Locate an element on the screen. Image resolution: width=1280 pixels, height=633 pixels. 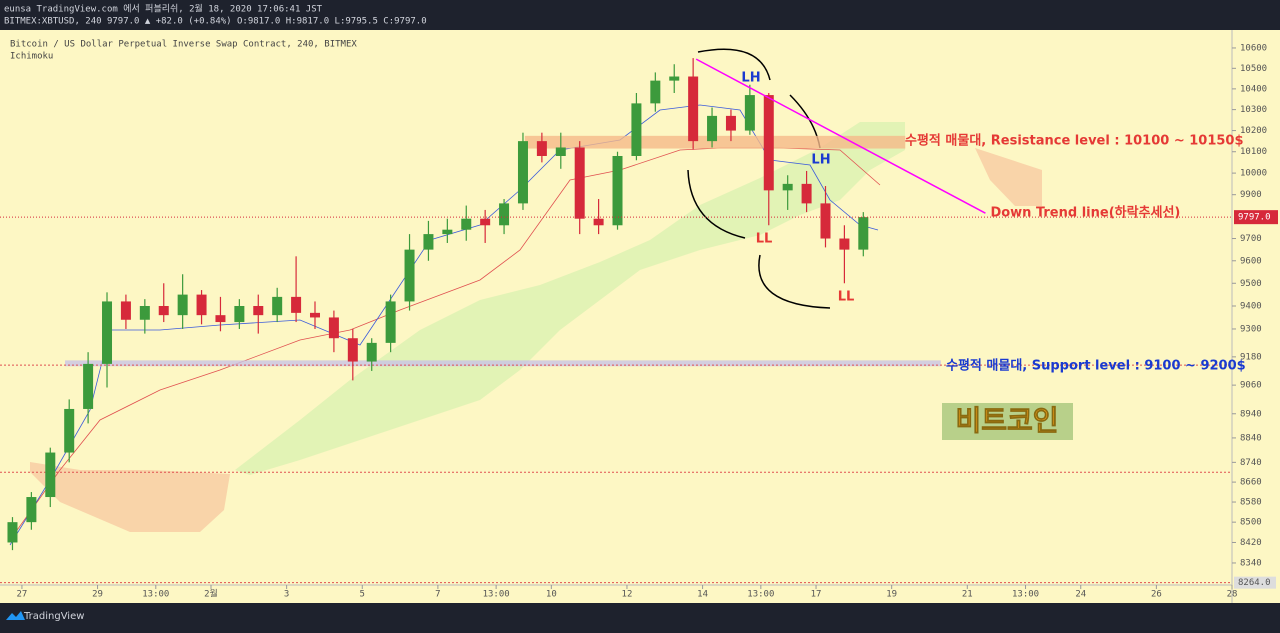
y-tick-label: 8940 is located at coordinates (1251, 414).